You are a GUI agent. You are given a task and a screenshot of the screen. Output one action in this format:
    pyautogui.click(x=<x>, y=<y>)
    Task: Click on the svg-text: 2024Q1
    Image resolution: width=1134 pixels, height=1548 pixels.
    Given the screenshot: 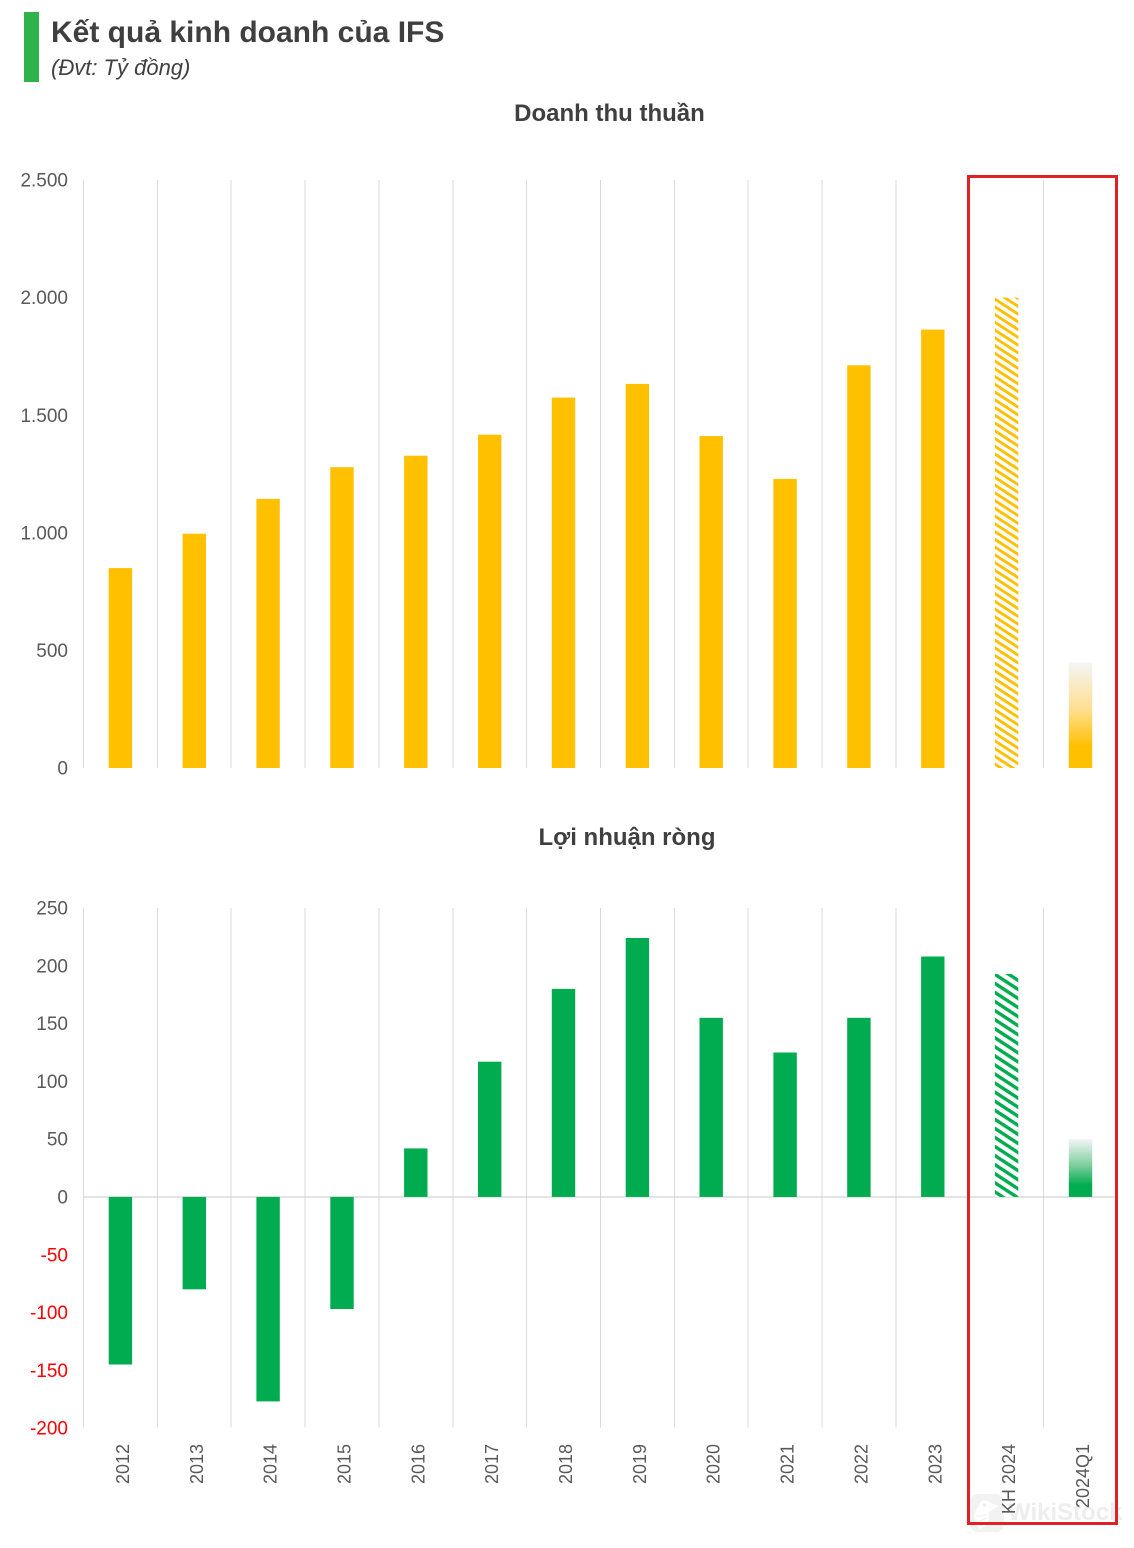 What is the action you would take?
    pyautogui.click(x=1083, y=1476)
    